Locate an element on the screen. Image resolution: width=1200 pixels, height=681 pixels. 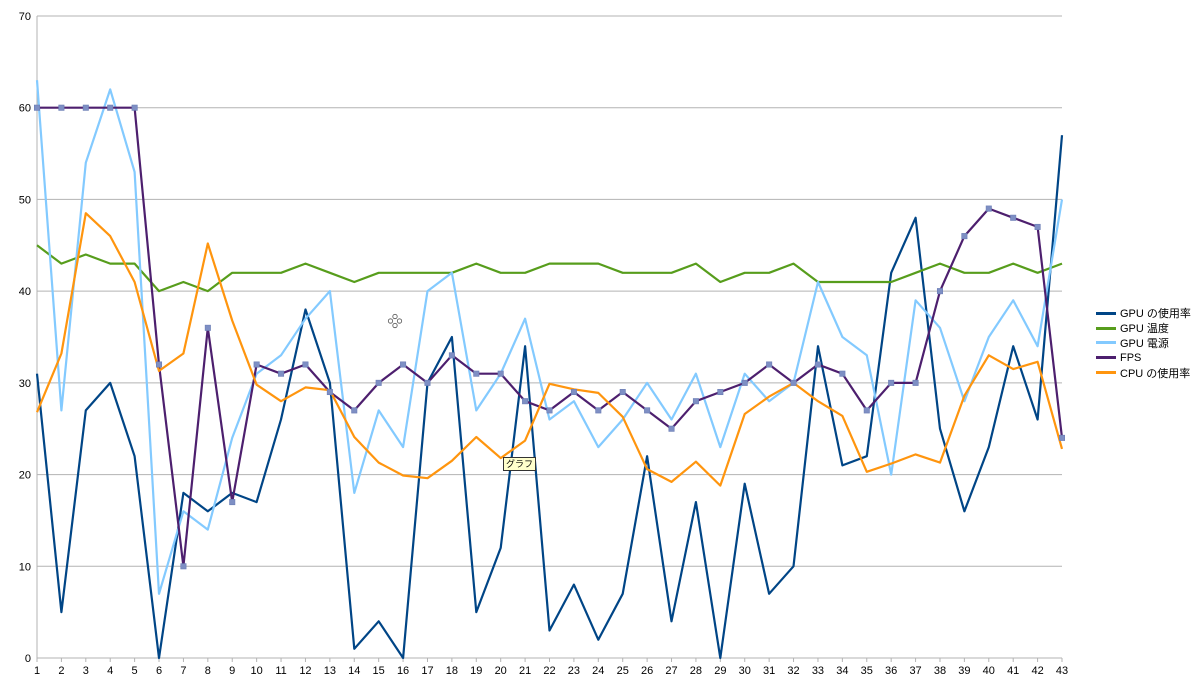
x-tick-label: 32 is located at coordinates (793, 671).